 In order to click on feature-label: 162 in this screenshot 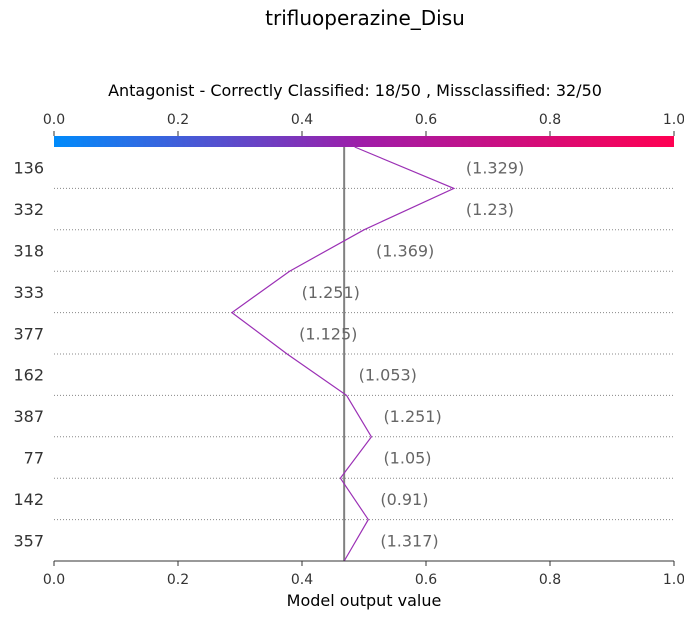, I will do `click(28, 375)`.